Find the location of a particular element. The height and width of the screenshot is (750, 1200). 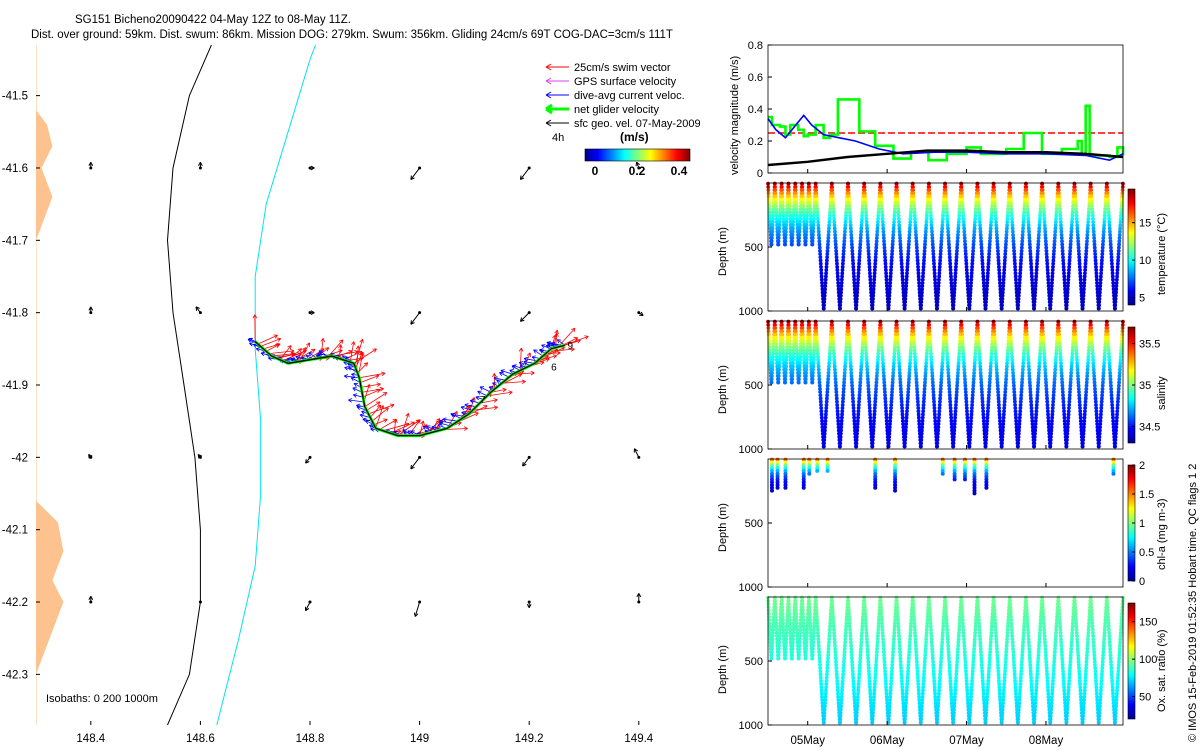

chla-sample is located at coordinates (771, 490).